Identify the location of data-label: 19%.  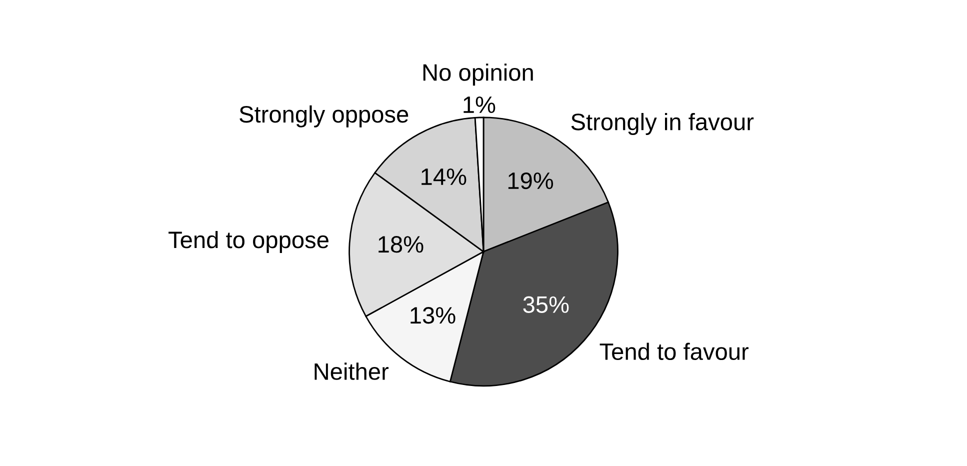
(531, 181).